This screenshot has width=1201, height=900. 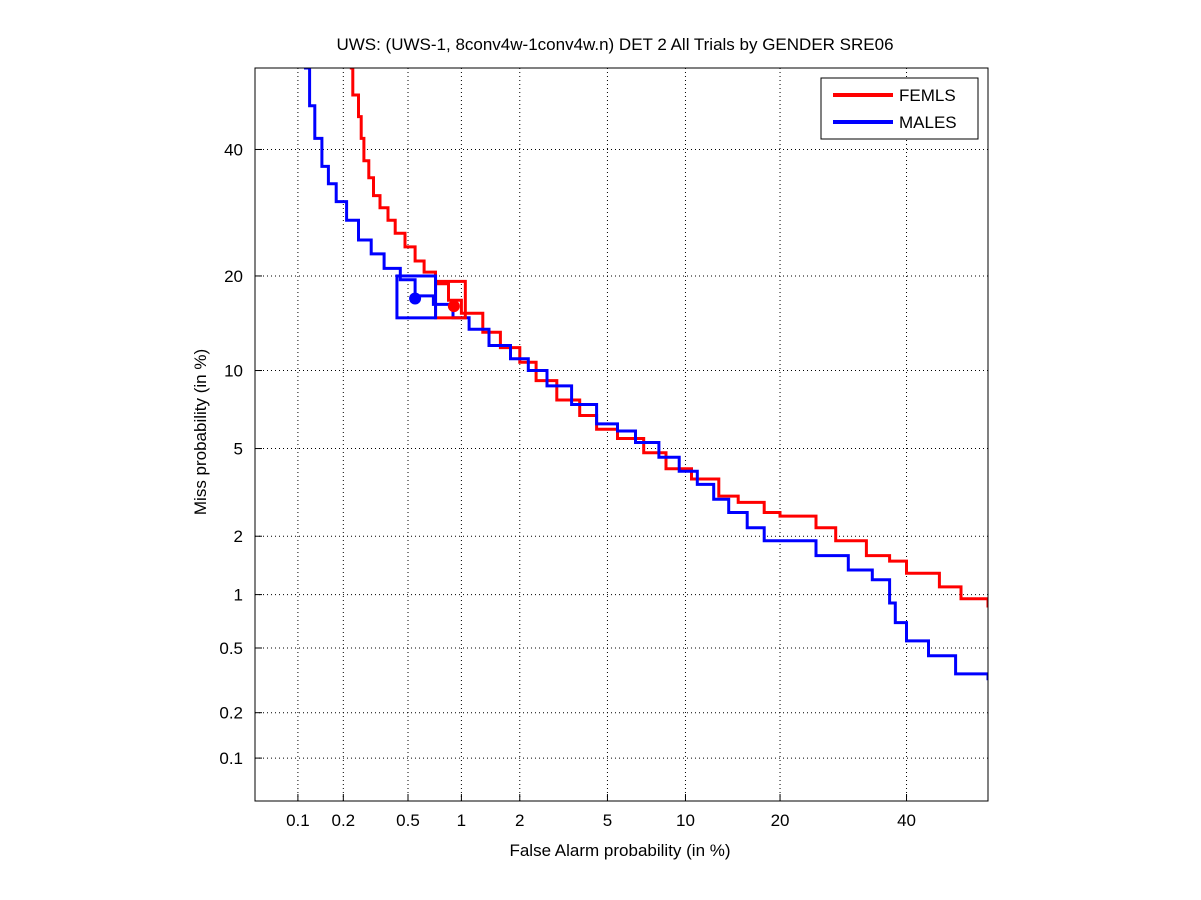 I want to click on x-tick-label: 1, so click(x=461, y=820).